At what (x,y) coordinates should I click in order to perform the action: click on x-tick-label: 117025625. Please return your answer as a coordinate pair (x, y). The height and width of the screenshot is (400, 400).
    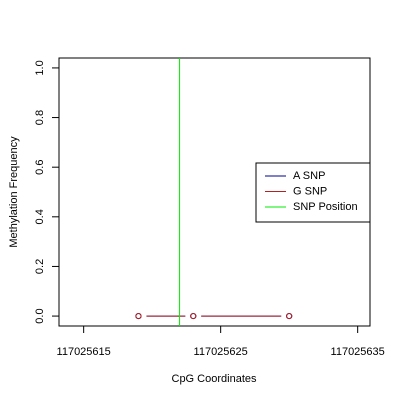
    Looking at the image, I should click on (221, 352).